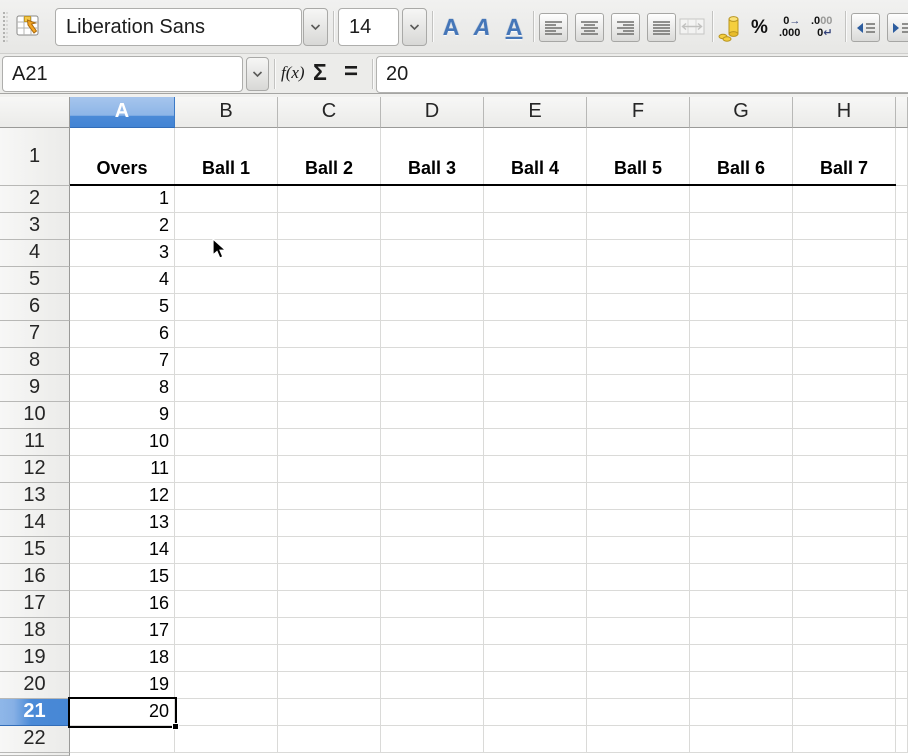  I want to click on cell-B8, so click(226, 361).